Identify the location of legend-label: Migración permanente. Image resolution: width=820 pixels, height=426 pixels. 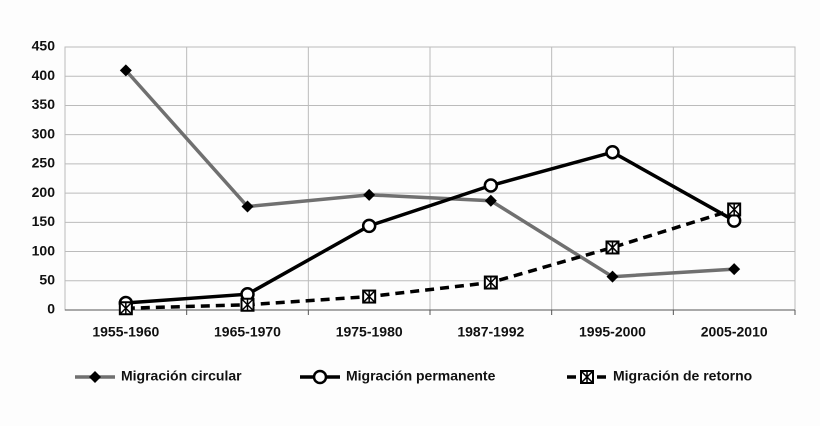
(421, 376).